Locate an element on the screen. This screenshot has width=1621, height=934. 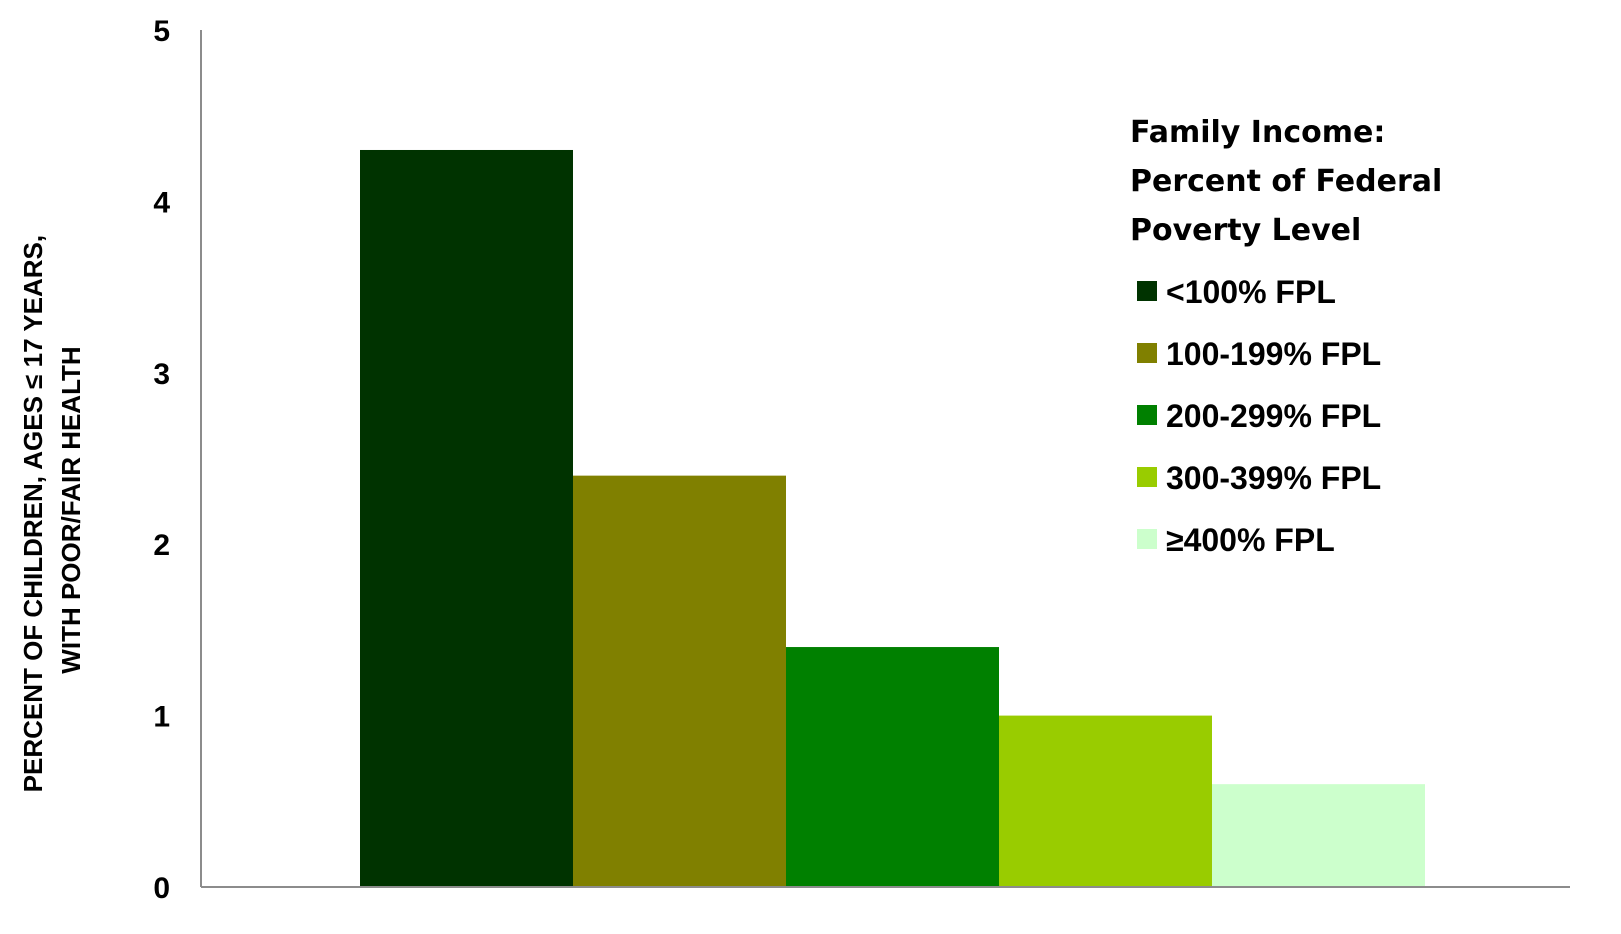
legend-entry-label: 300-399% FPL is located at coordinates (1273, 478).